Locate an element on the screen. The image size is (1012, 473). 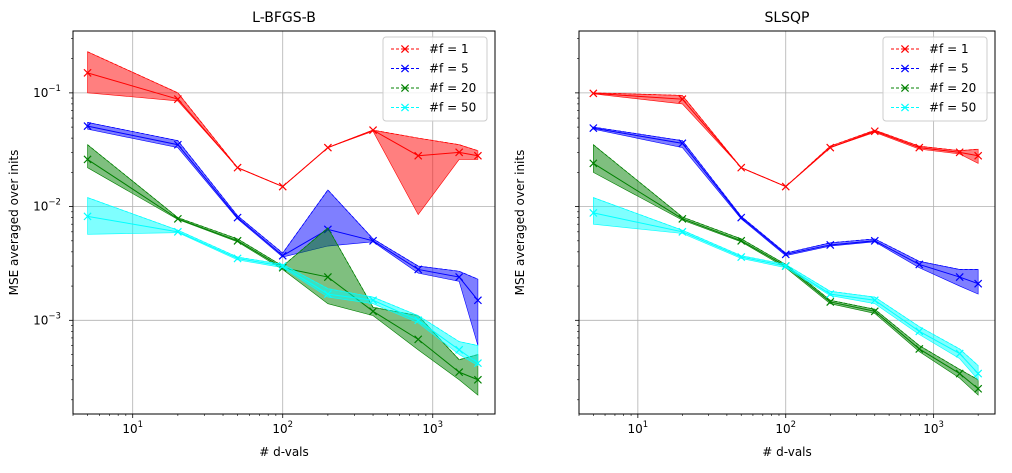
y-tick-label: 10⁻³ is located at coordinates (47, 319).